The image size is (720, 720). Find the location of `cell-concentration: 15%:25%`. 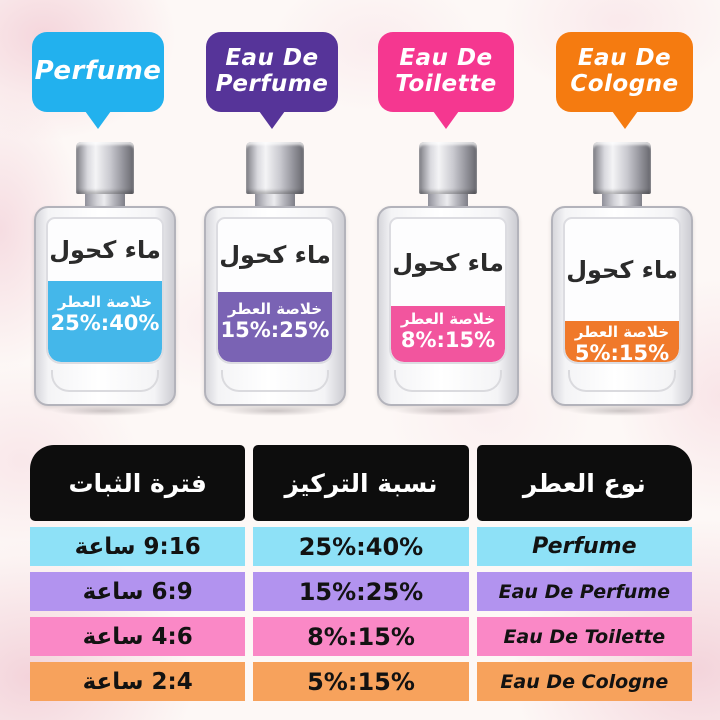

cell-concentration: 15%:25% is located at coordinates (361, 591).